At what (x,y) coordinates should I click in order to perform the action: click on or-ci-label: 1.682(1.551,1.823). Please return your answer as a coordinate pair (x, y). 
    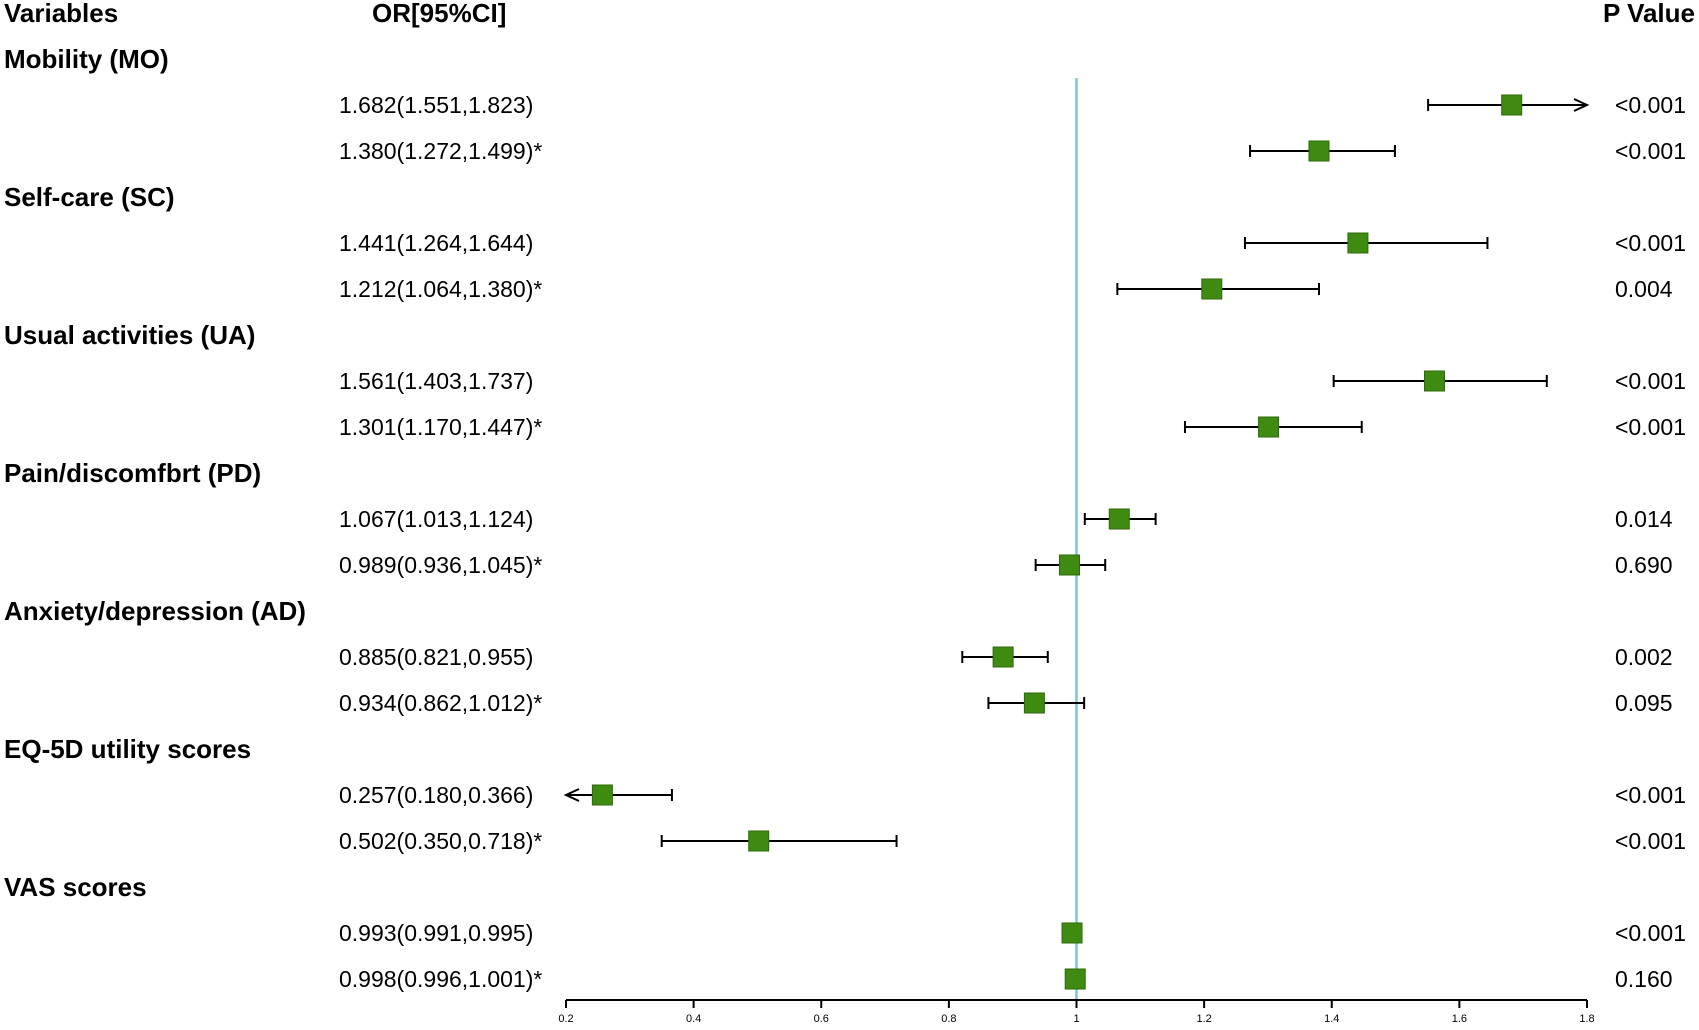
    Looking at the image, I should click on (436, 105).